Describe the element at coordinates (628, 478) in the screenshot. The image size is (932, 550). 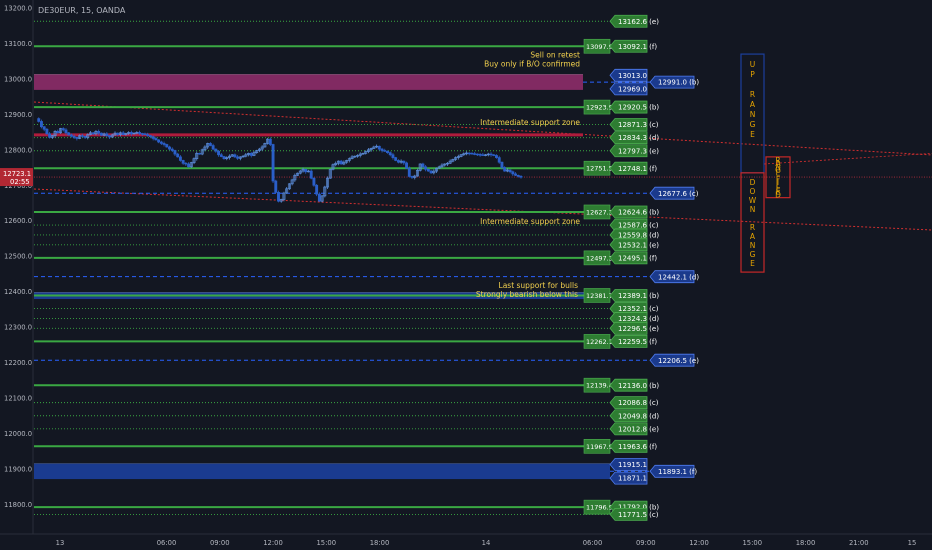
I see `support-zone-lower-bottom-label: 11871.1` at that location.